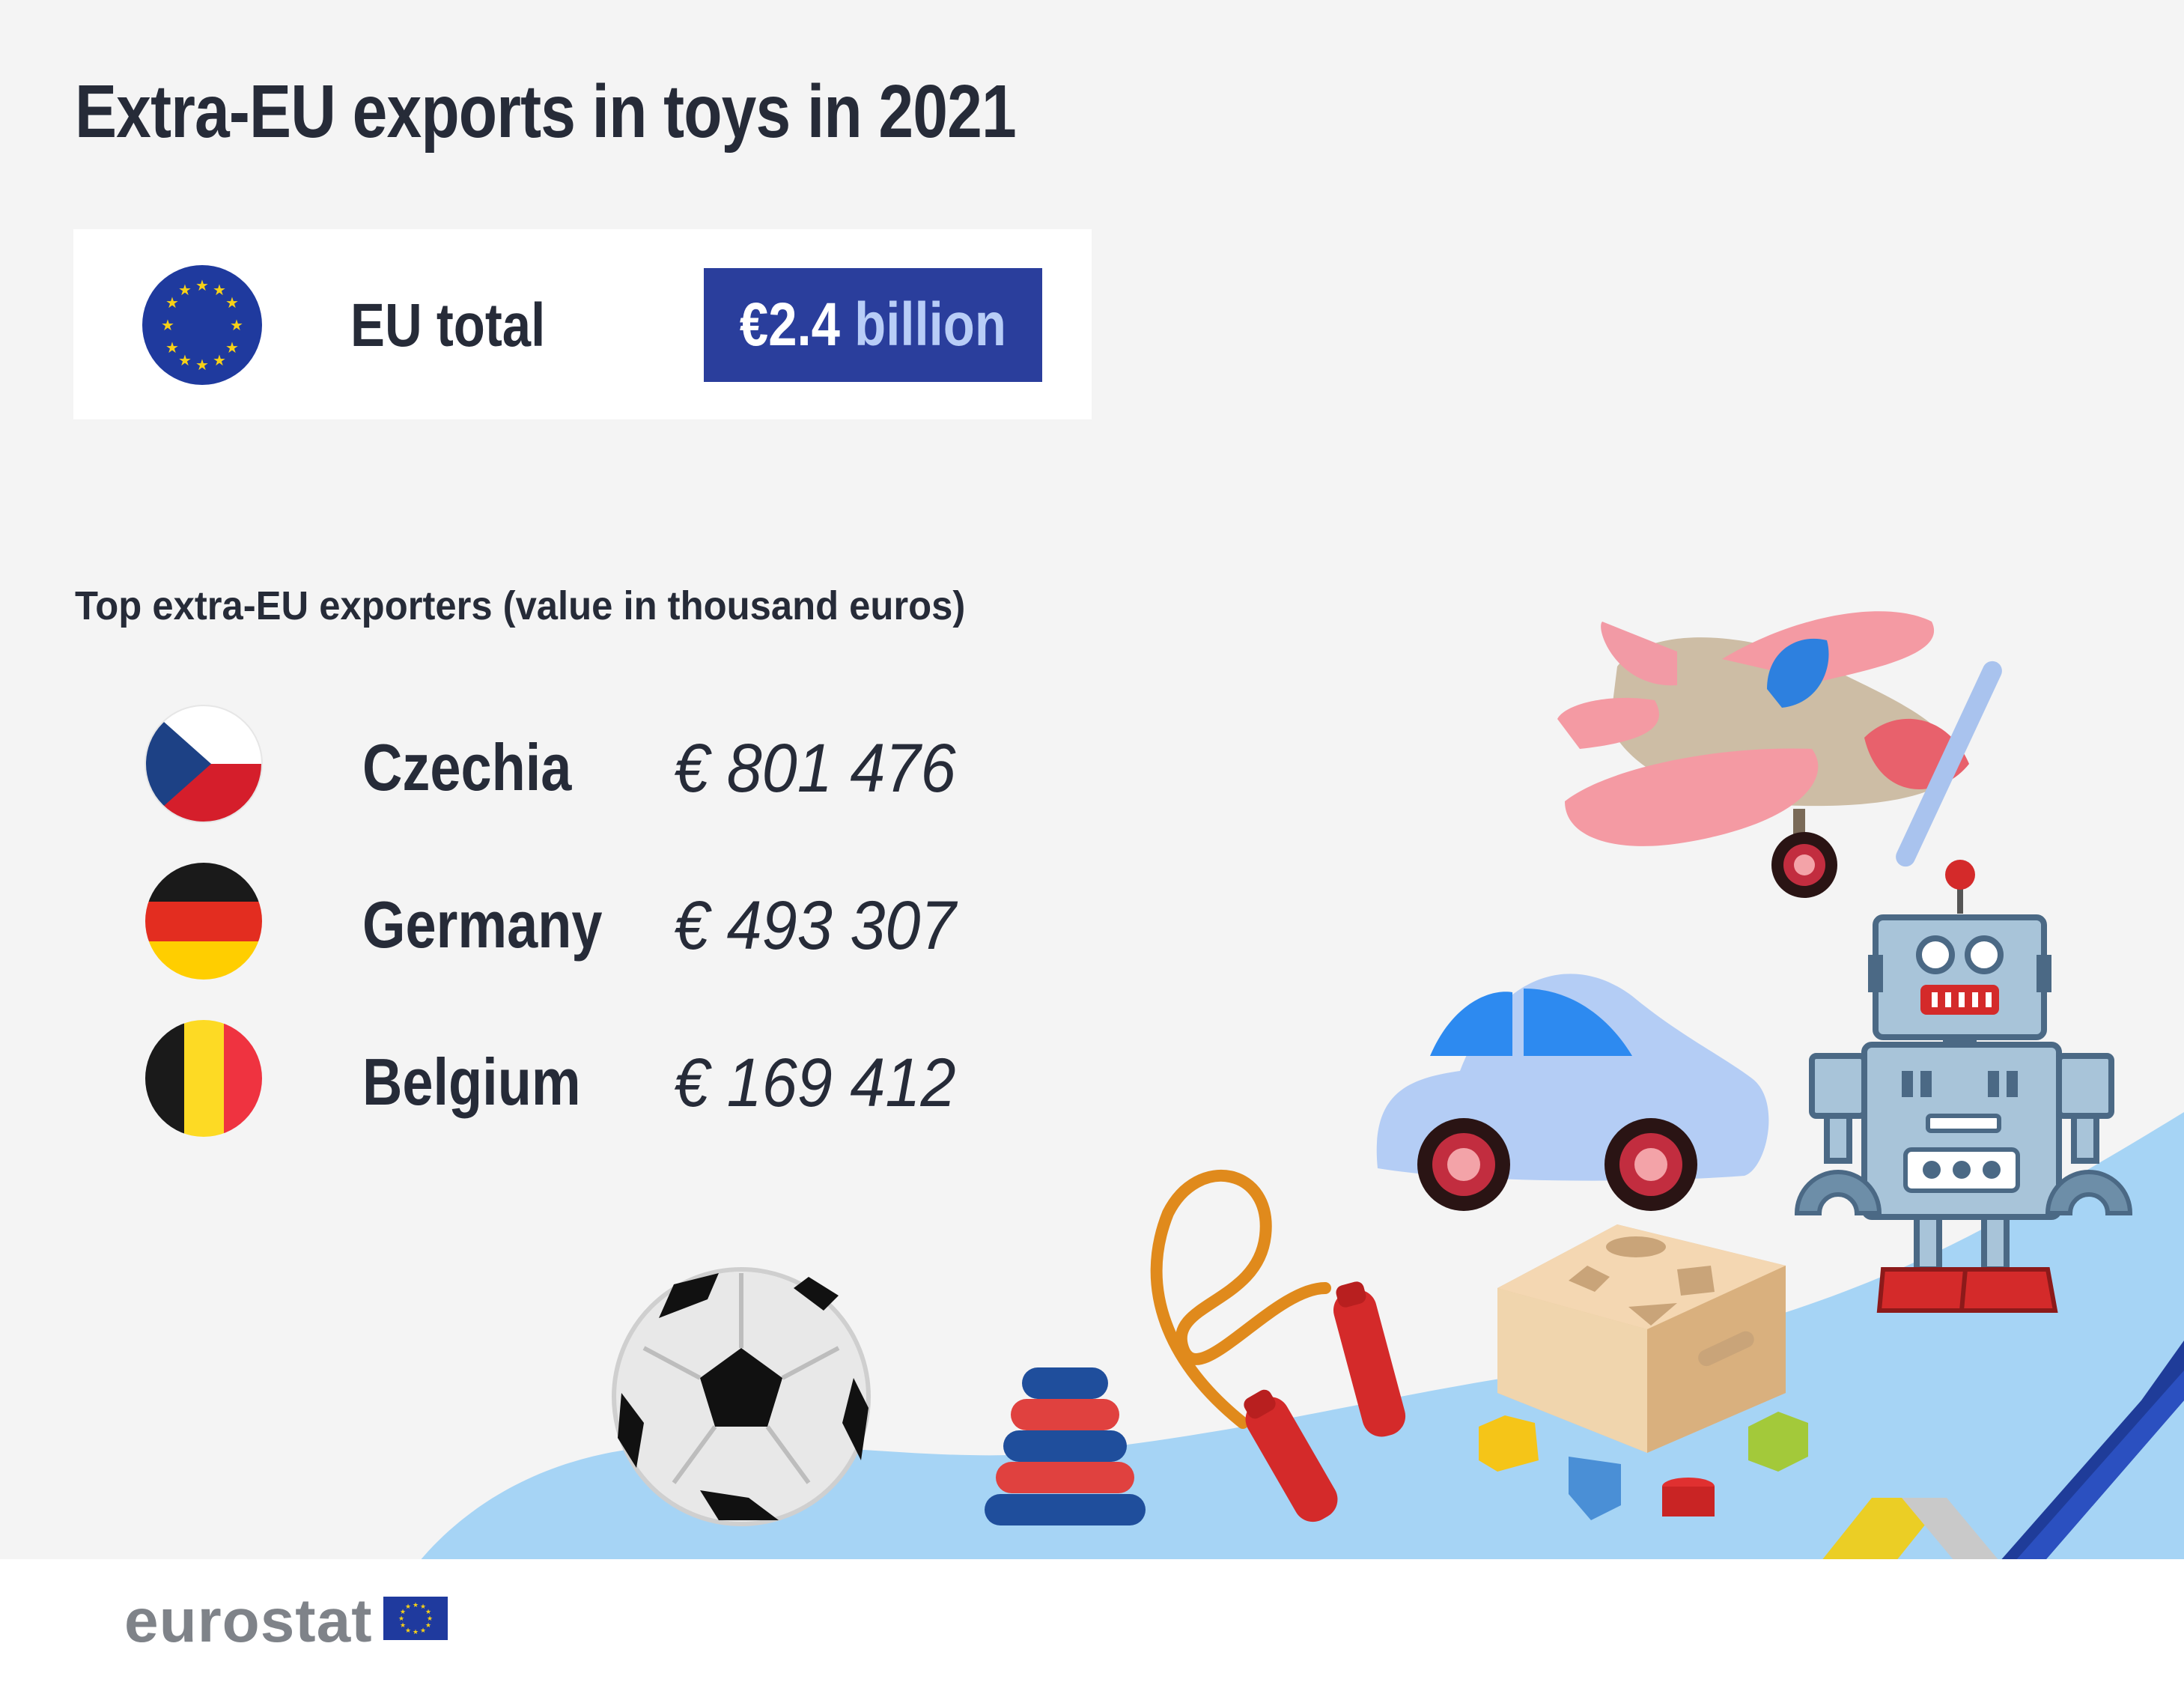 The height and width of the screenshot is (1685, 2184). What do you see at coordinates (815, 1083) in the screenshot?
I see `exporter-value: € 169 412` at bounding box center [815, 1083].